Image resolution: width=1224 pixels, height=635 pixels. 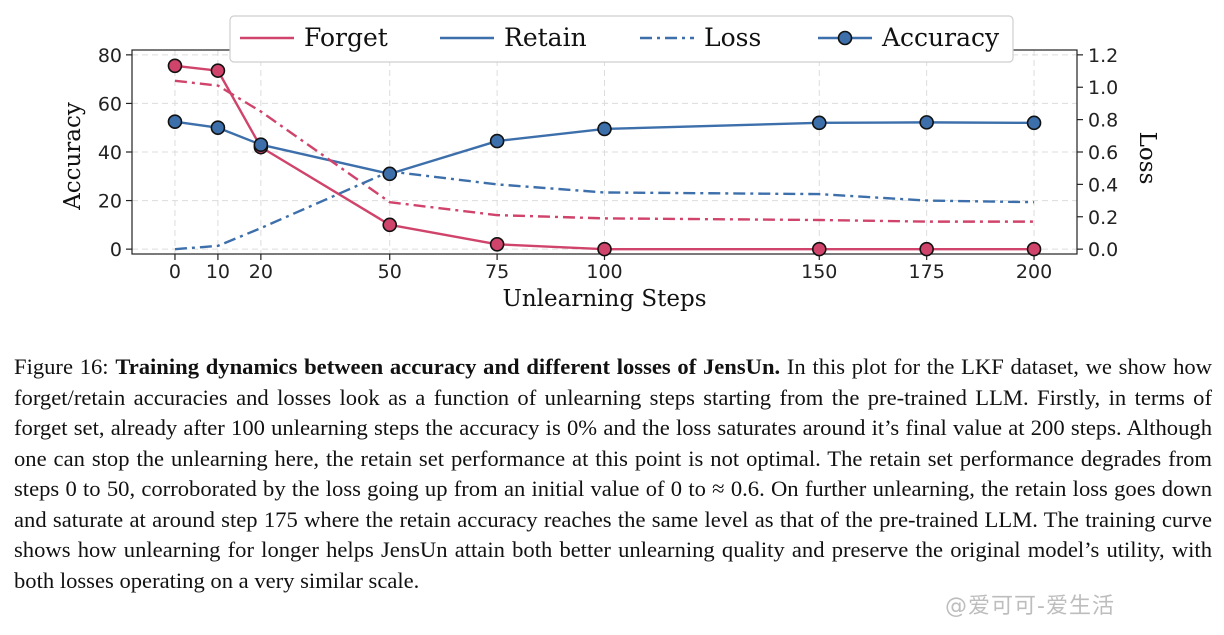 I want to click on y-right-tick-label: 0.2, so click(x=1103, y=218).